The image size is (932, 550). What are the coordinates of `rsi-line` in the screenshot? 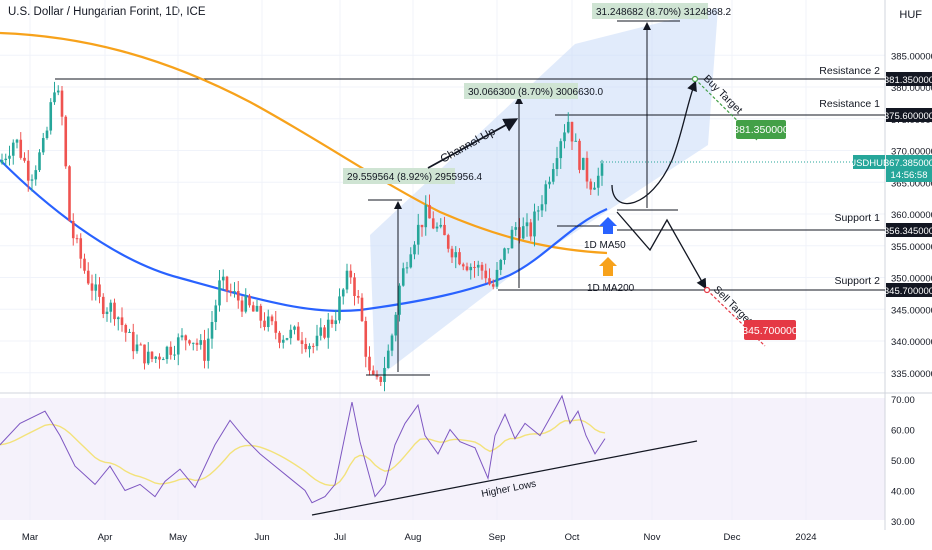 It's located at (303, 449).